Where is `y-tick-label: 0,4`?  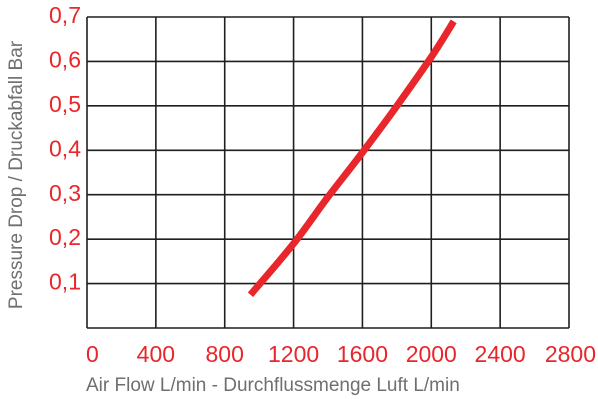
y-tick-label: 0,4 is located at coordinates (65, 148).